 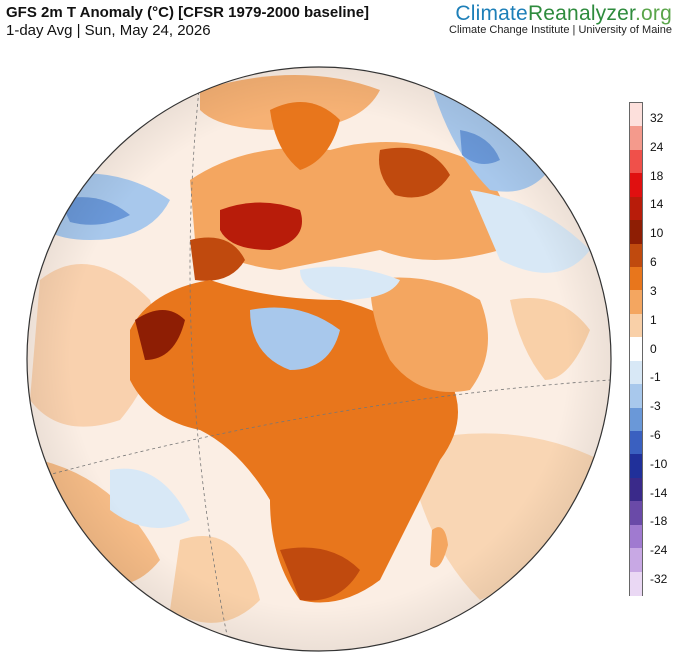 What do you see at coordinates (655, 406) in the screenshot?
I see `colorbar-tick-label: -3` at bounding box center [655, 406].